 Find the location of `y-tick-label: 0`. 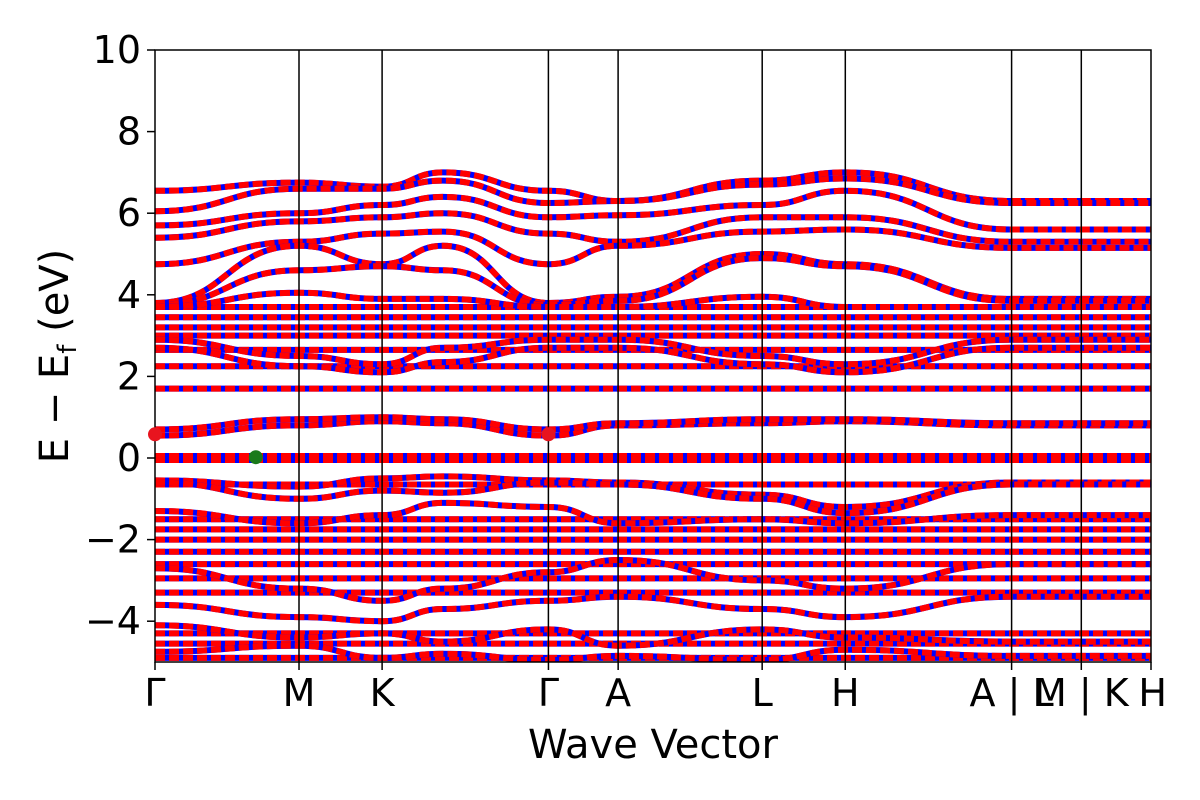

y-tick-label: 0 is located at coordinates (129, 458).